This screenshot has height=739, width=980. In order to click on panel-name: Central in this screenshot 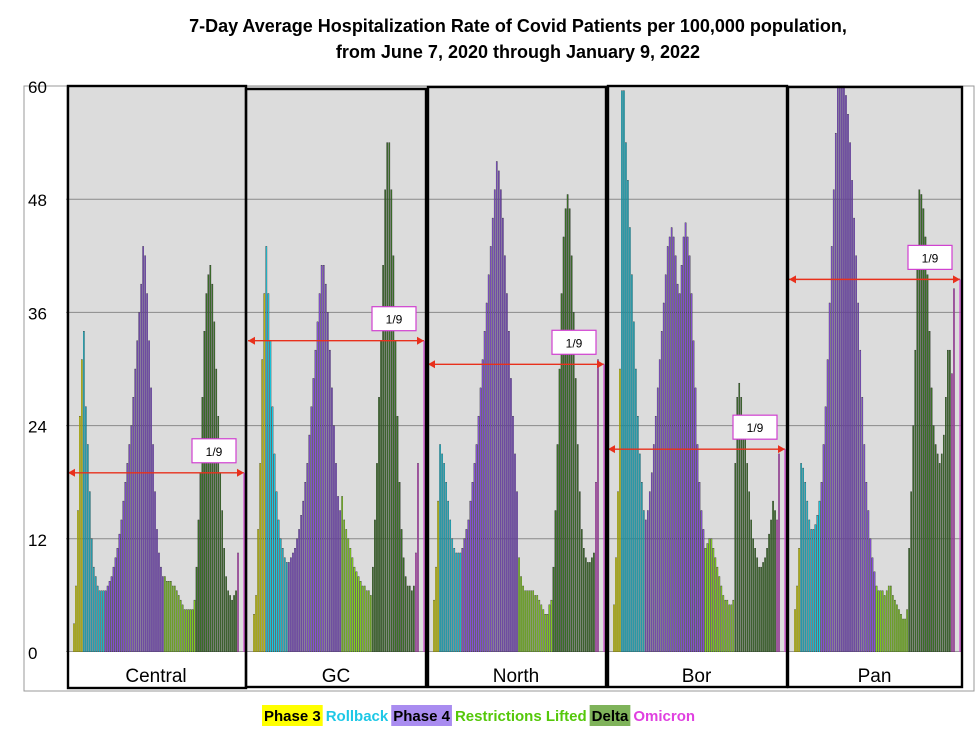, I will do `click(155, 676)`.